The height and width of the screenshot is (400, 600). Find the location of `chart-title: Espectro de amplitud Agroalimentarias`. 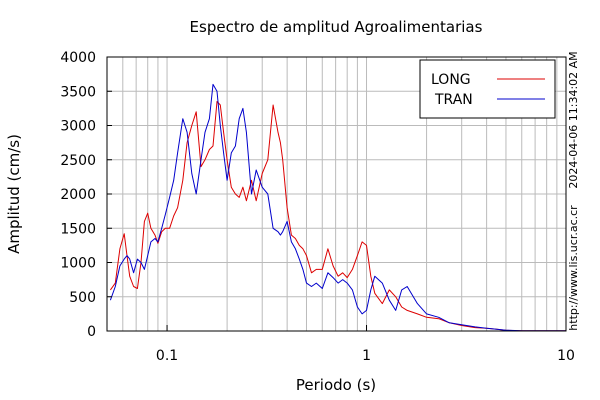

chart-title: Espectro de amplitud Agroalimentarias is located at coordinates (336, 27).